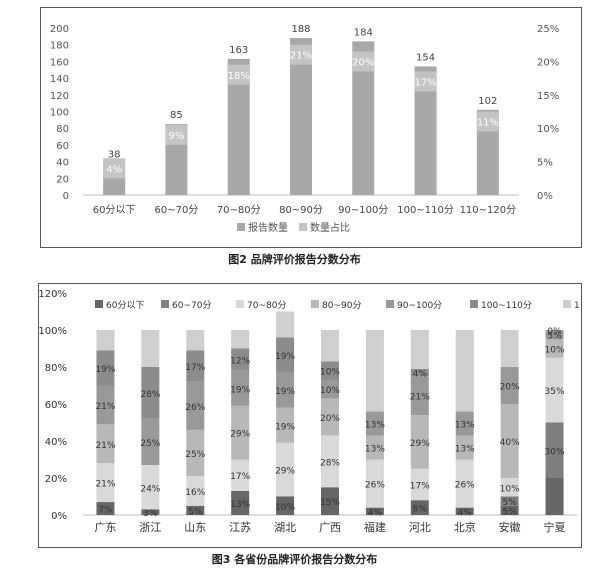 The height and width of the screenshot is (573, 589). Describe the element at coordinates (240, 435) in the screenshot. I see `segment-label: 29%` at that location.